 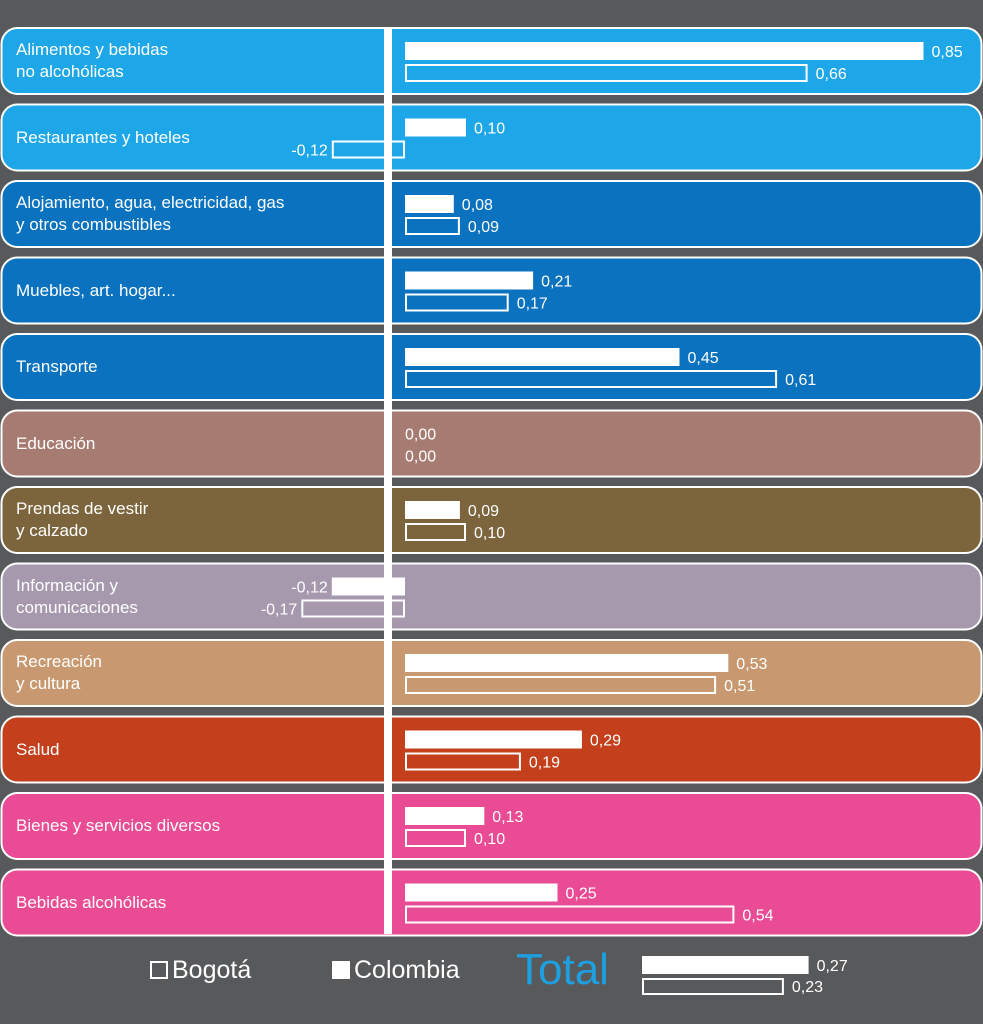 What do you see at coordinates (507, 817) in the screenshot?
I see `value-label-colombia: 0,13` at bounding box center [507, 817].